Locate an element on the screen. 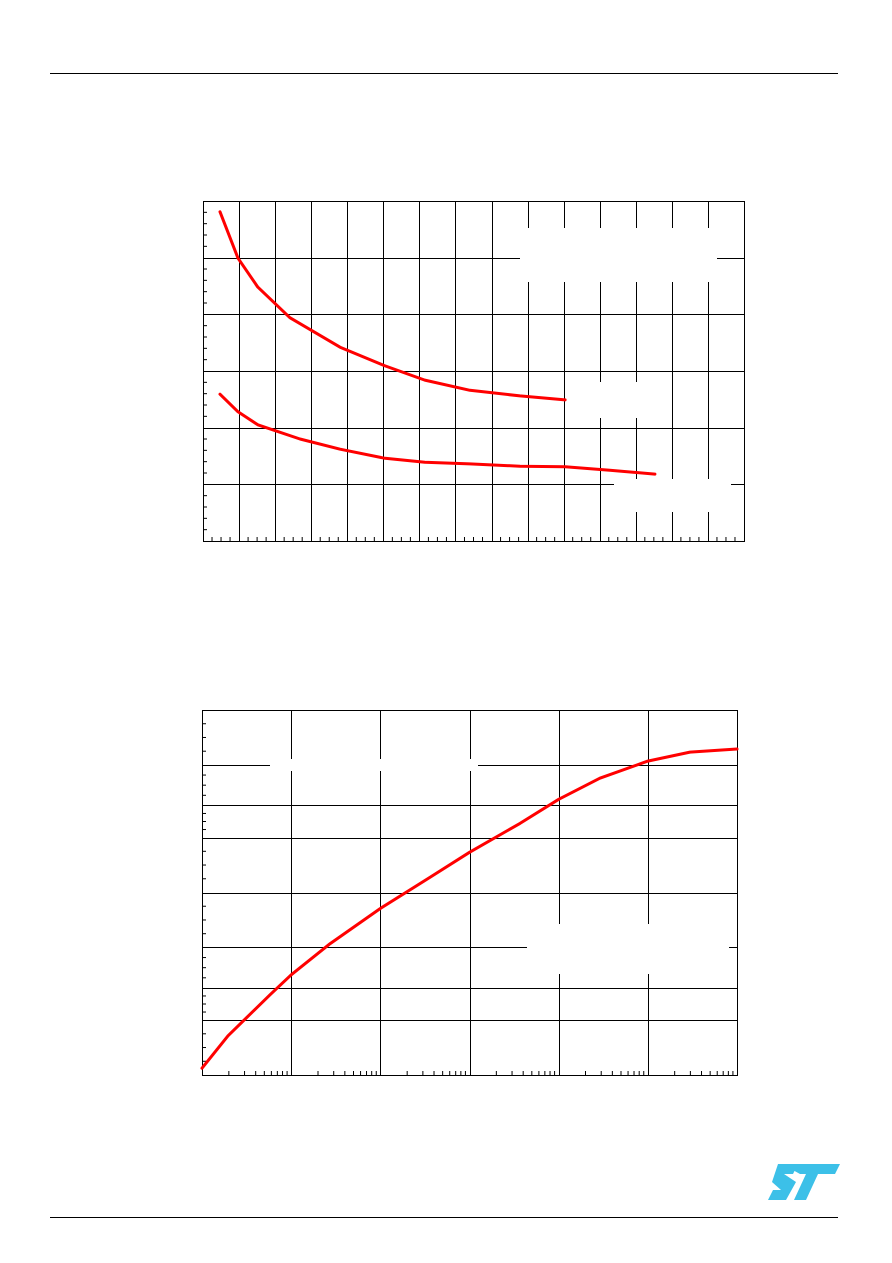 The width and height of the screenshot is (892, 1263). logo-t is located at coordinates (811, 1182).